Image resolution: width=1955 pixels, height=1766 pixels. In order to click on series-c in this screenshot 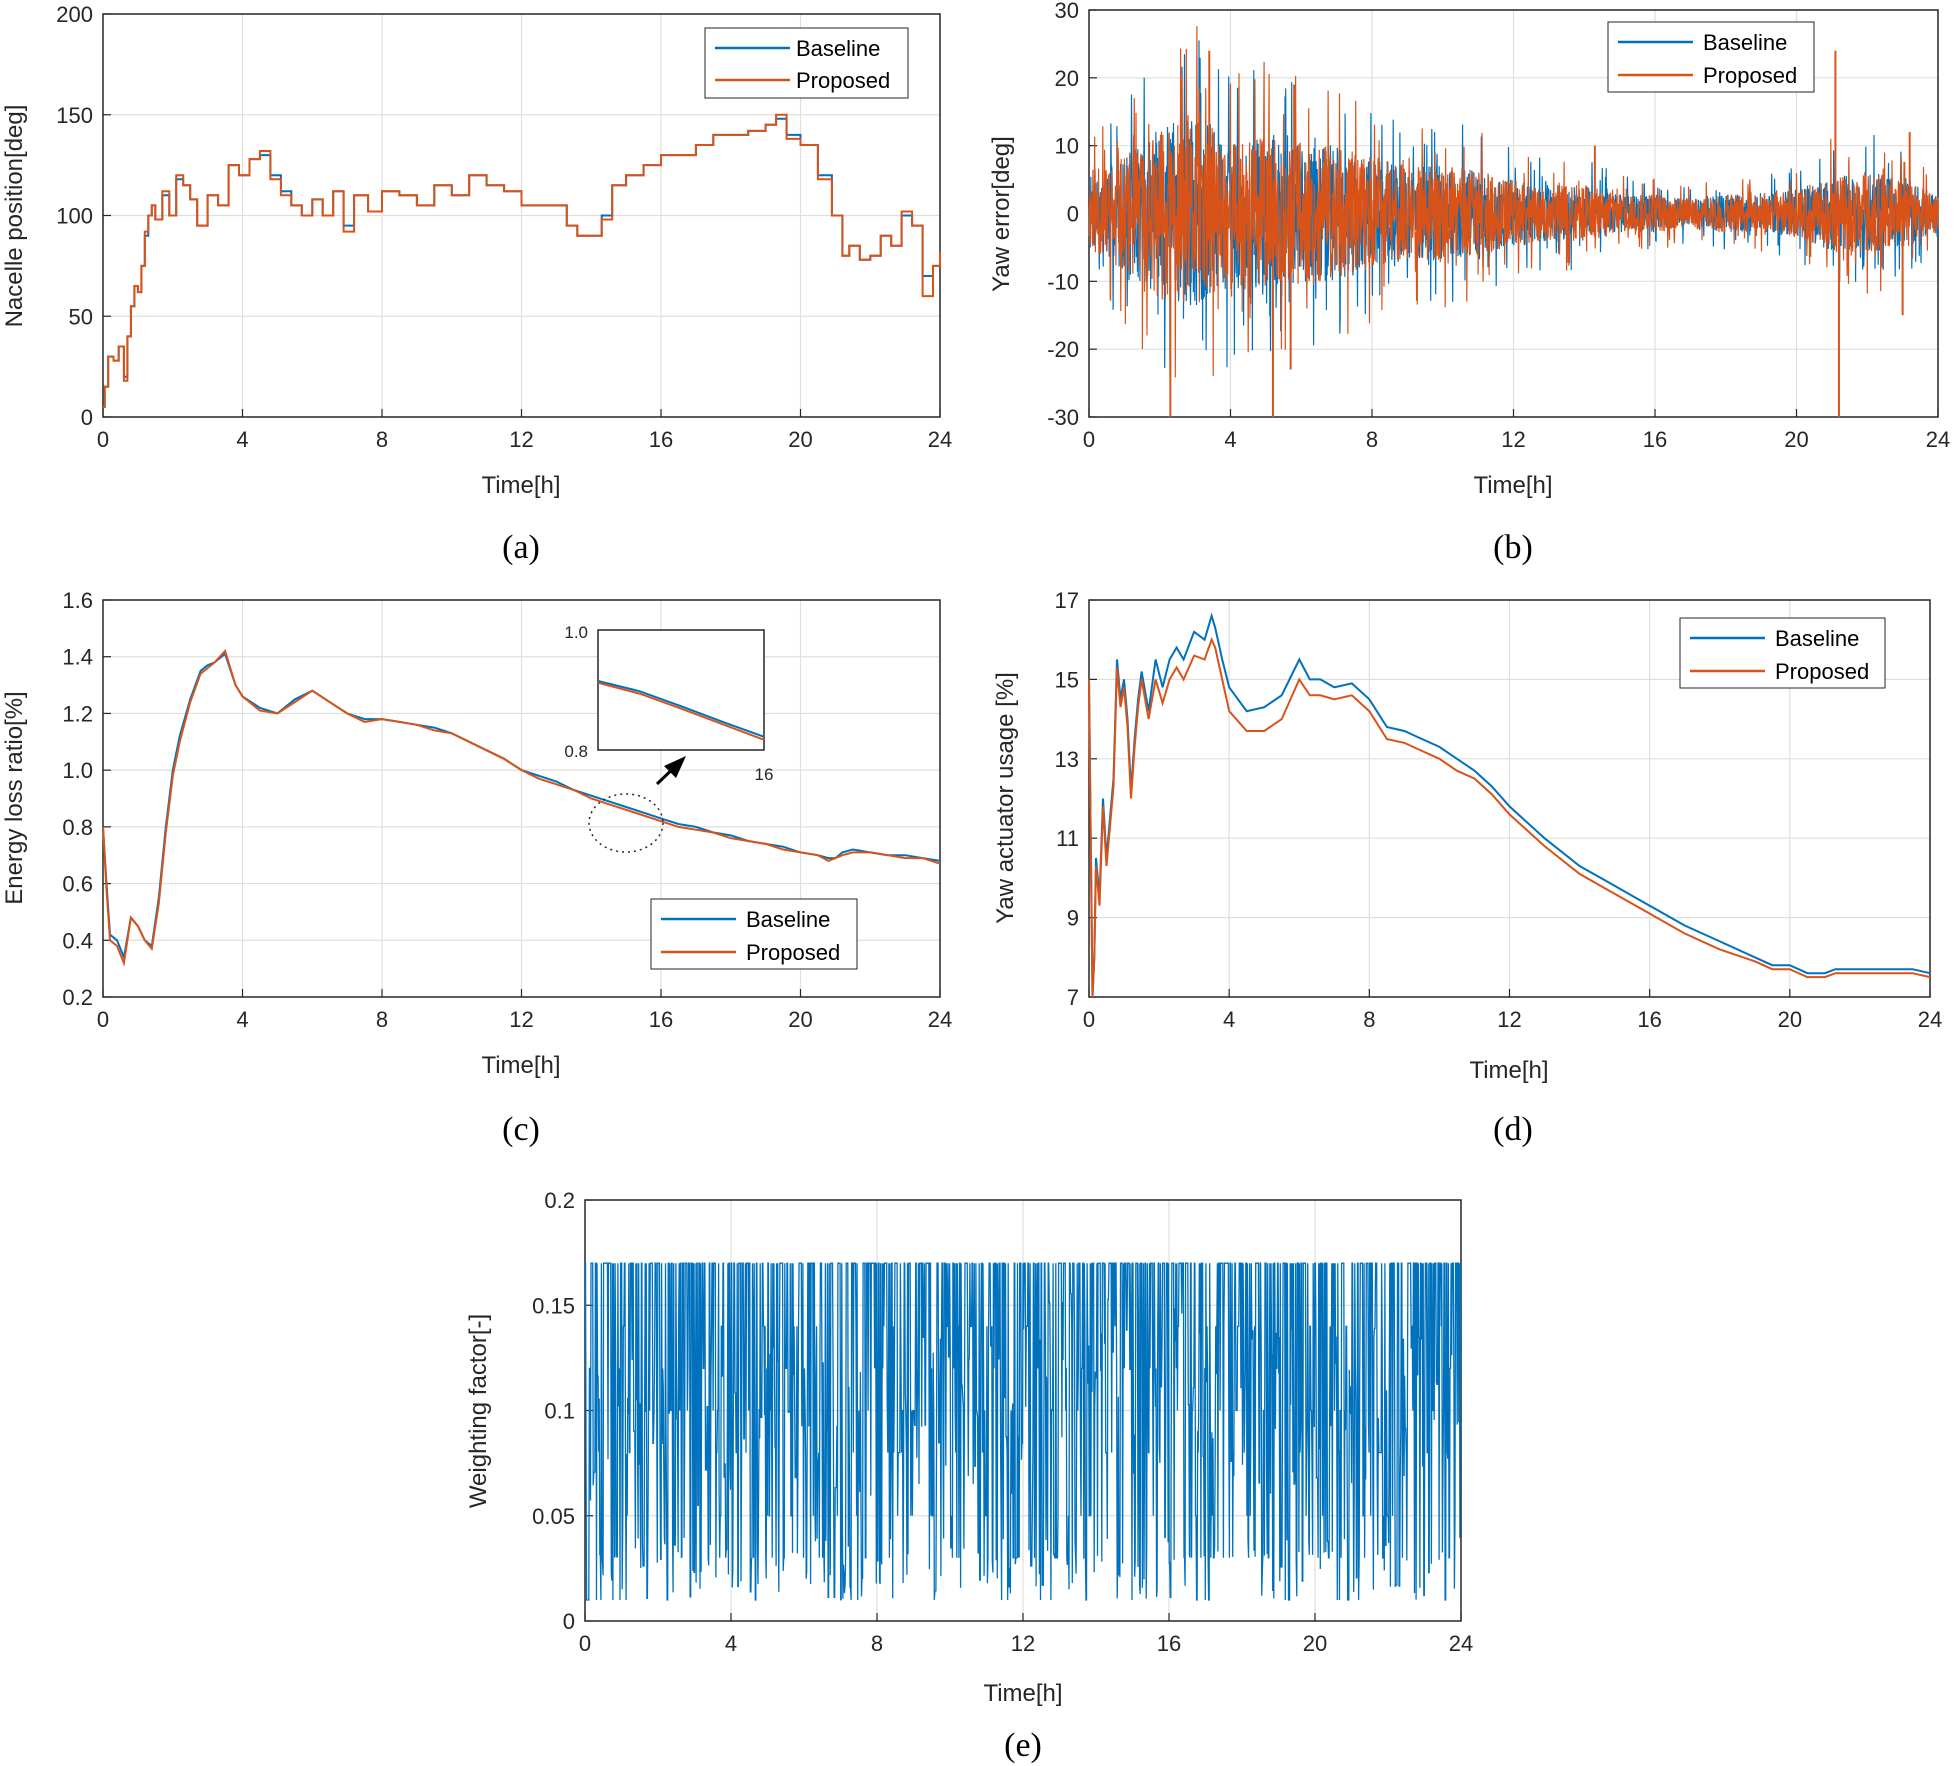, I will do `click(521, 808)`.